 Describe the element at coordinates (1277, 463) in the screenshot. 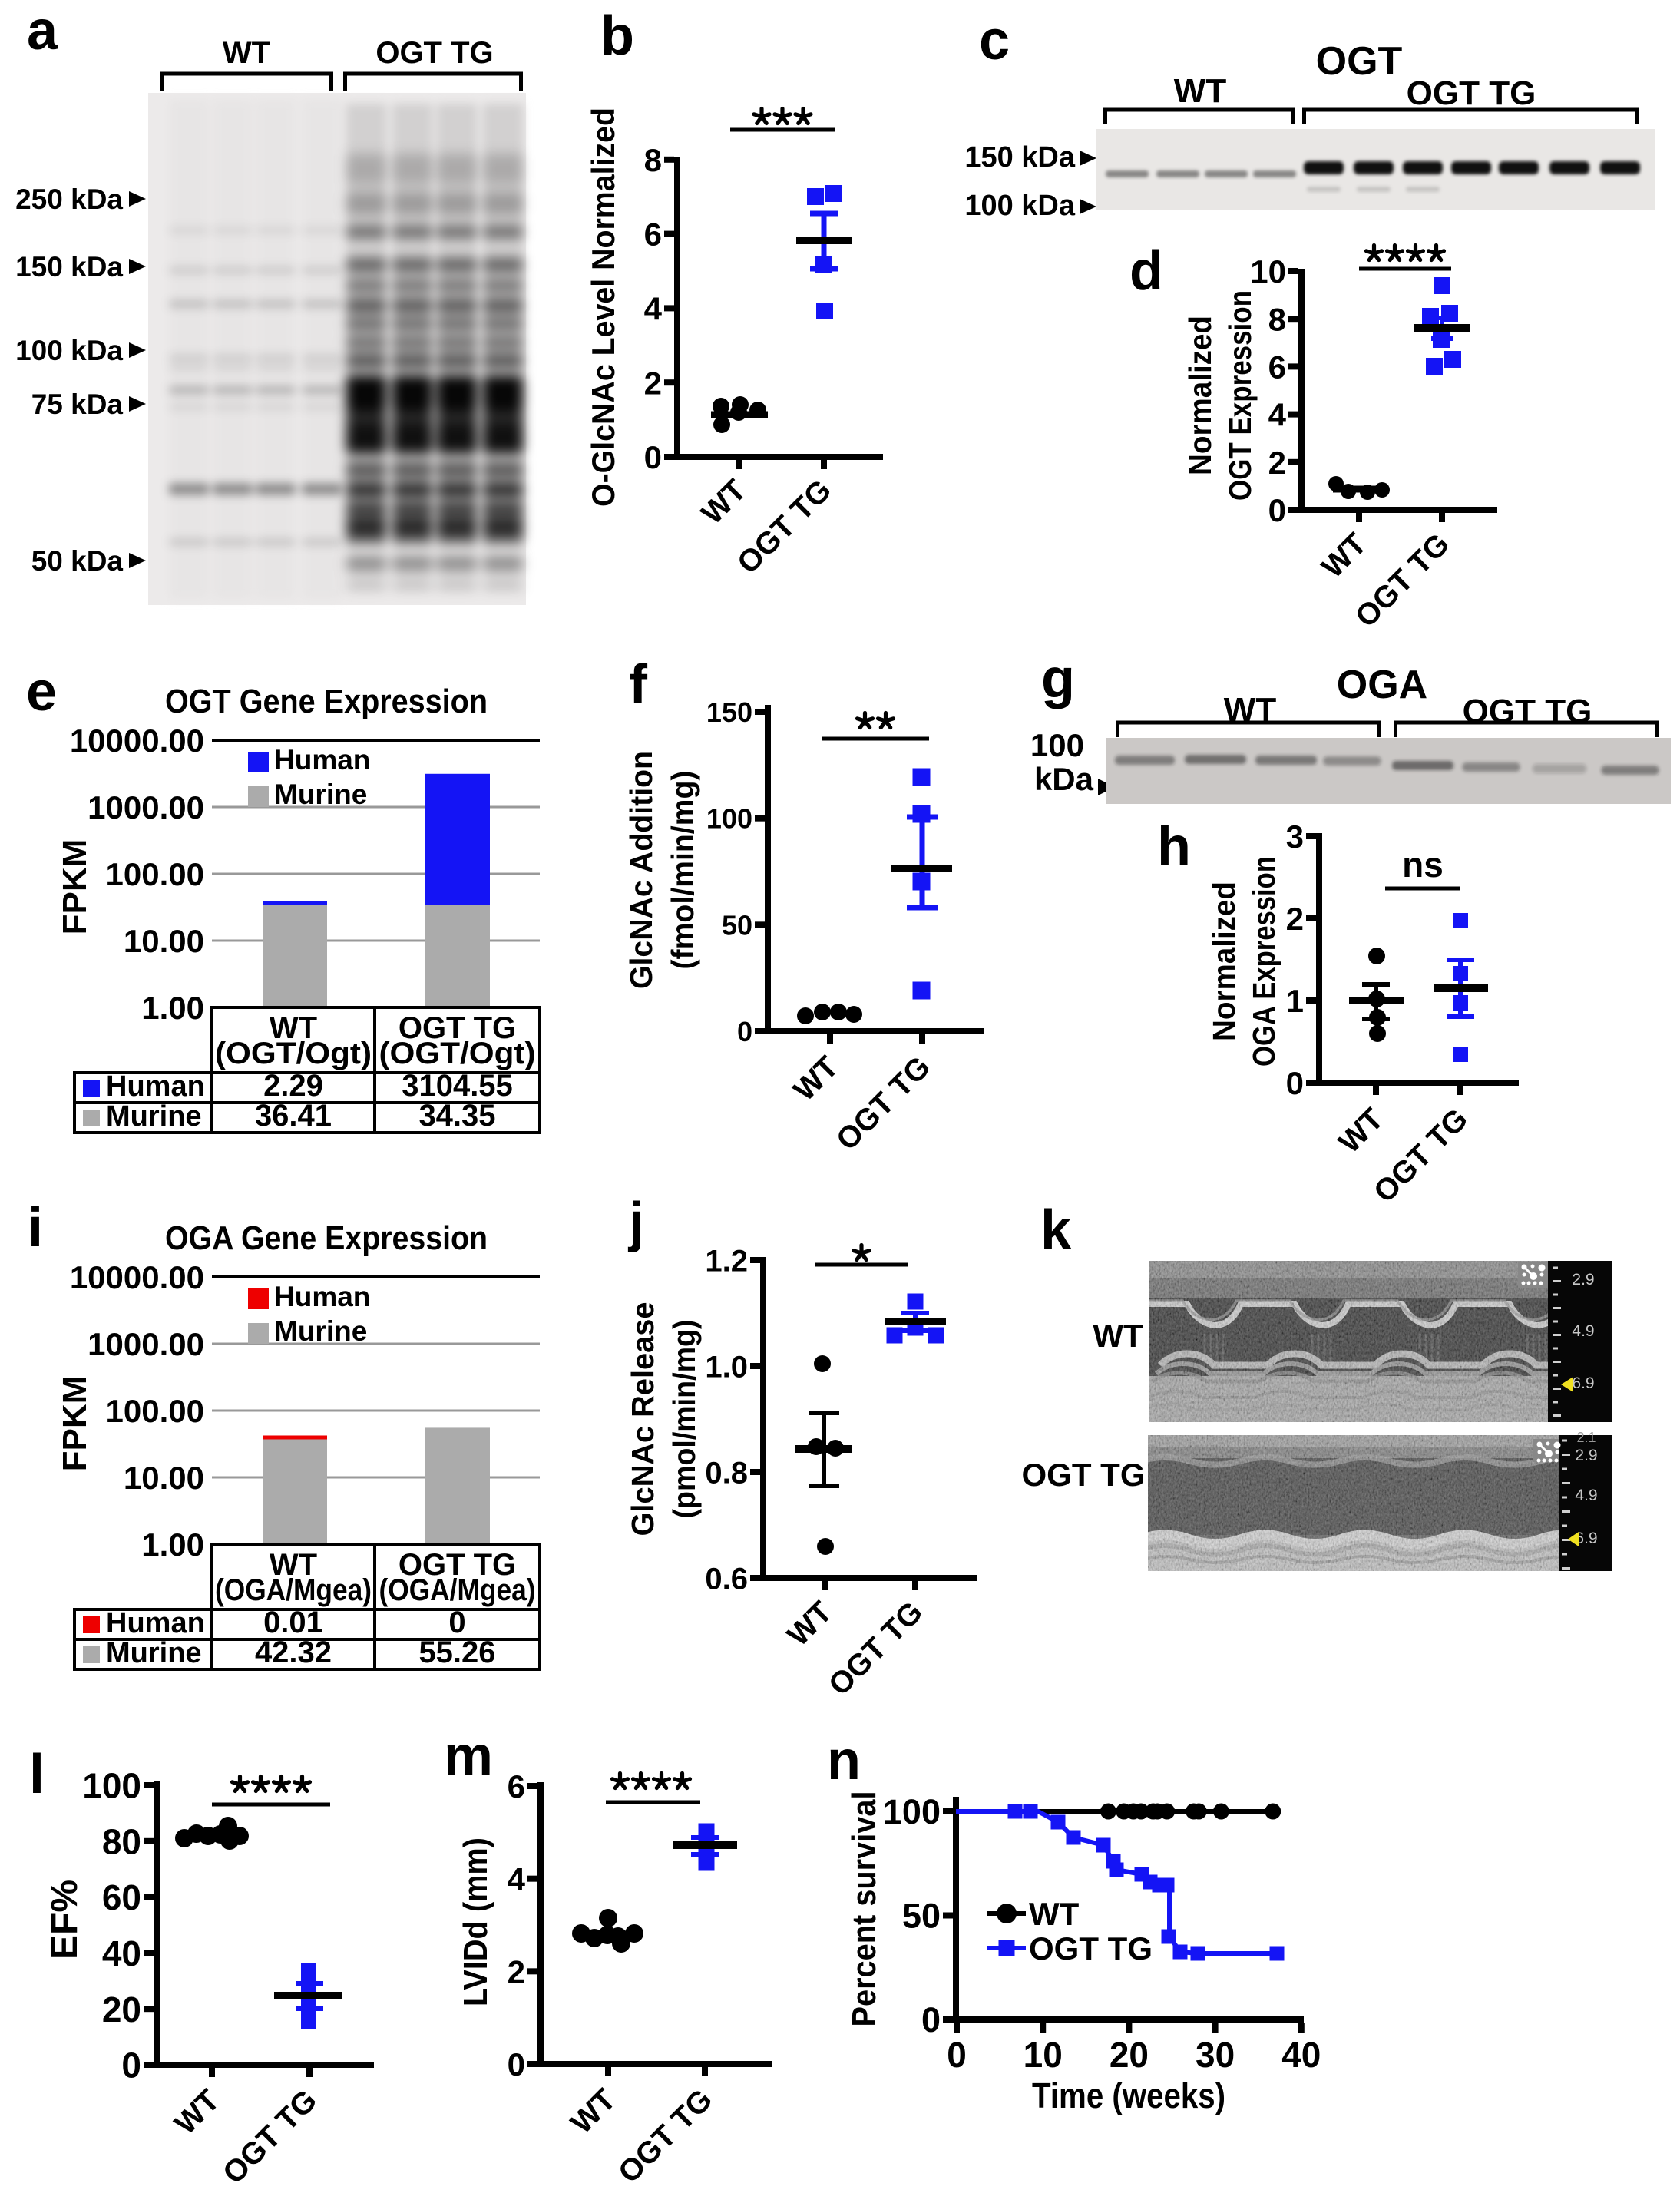

I see `svg-text: 2` at that location.